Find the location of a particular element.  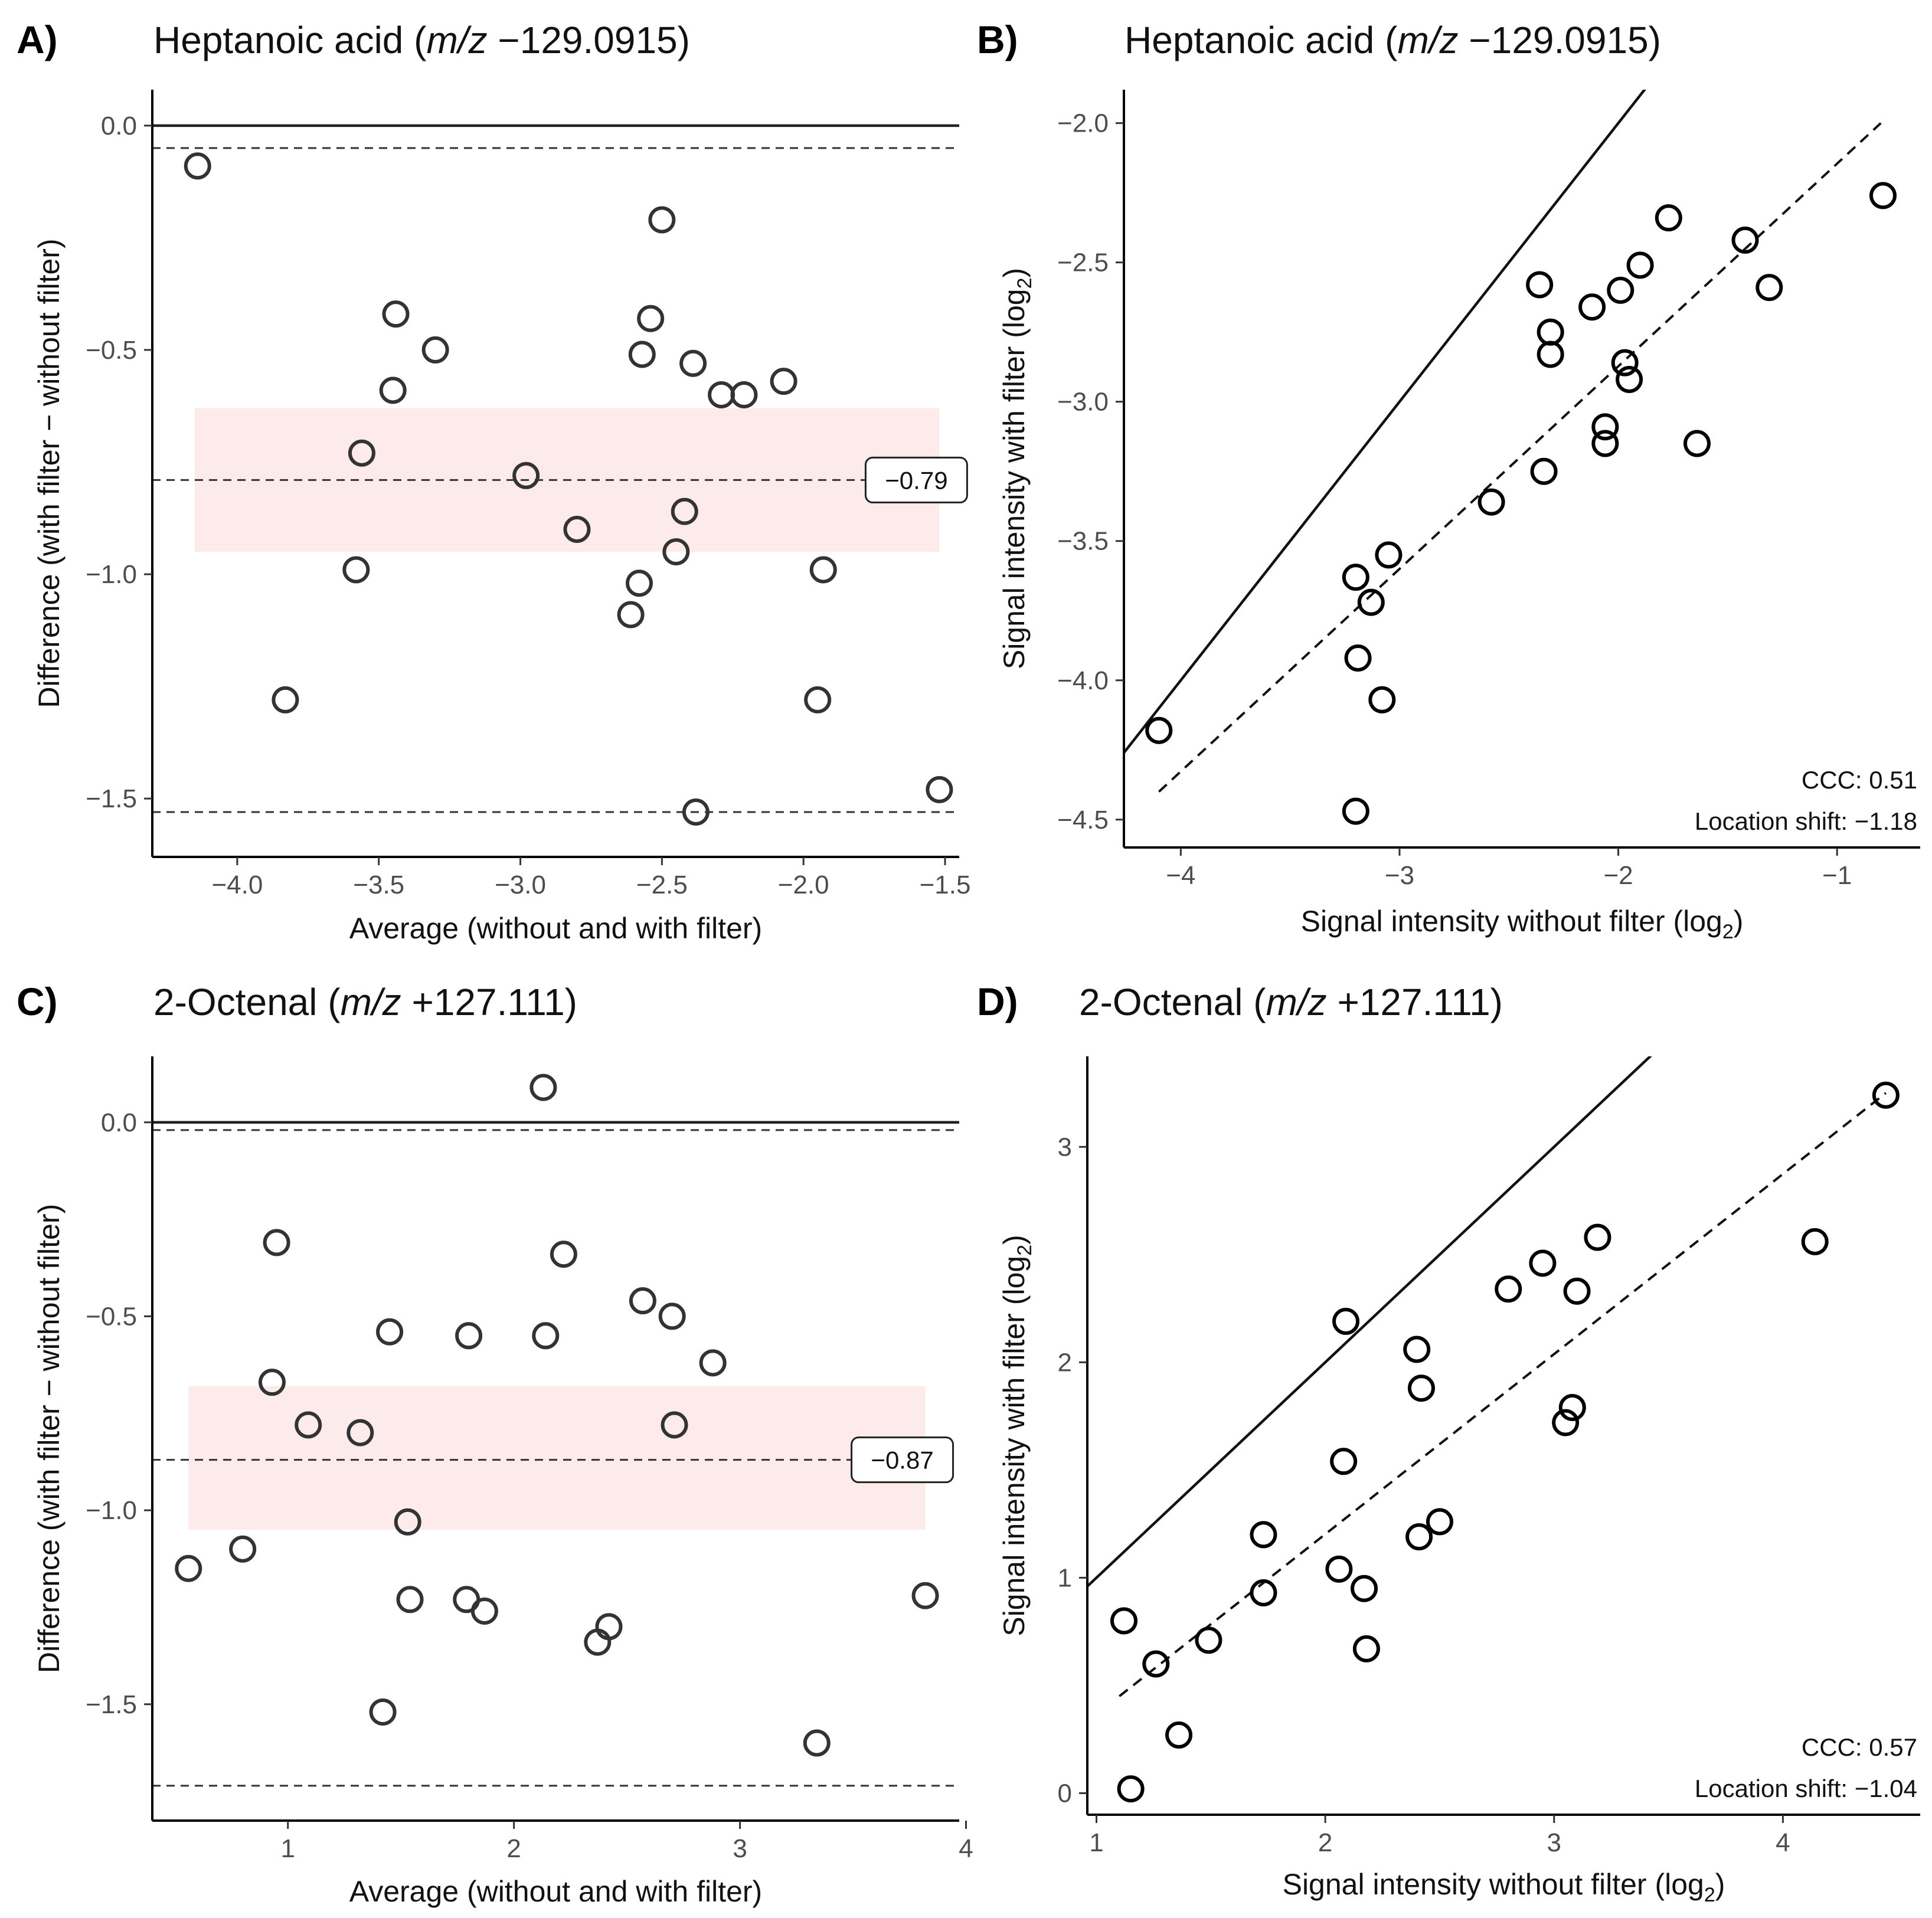

y-tick-label: −0.5 is located at coordinates (111, 1316).